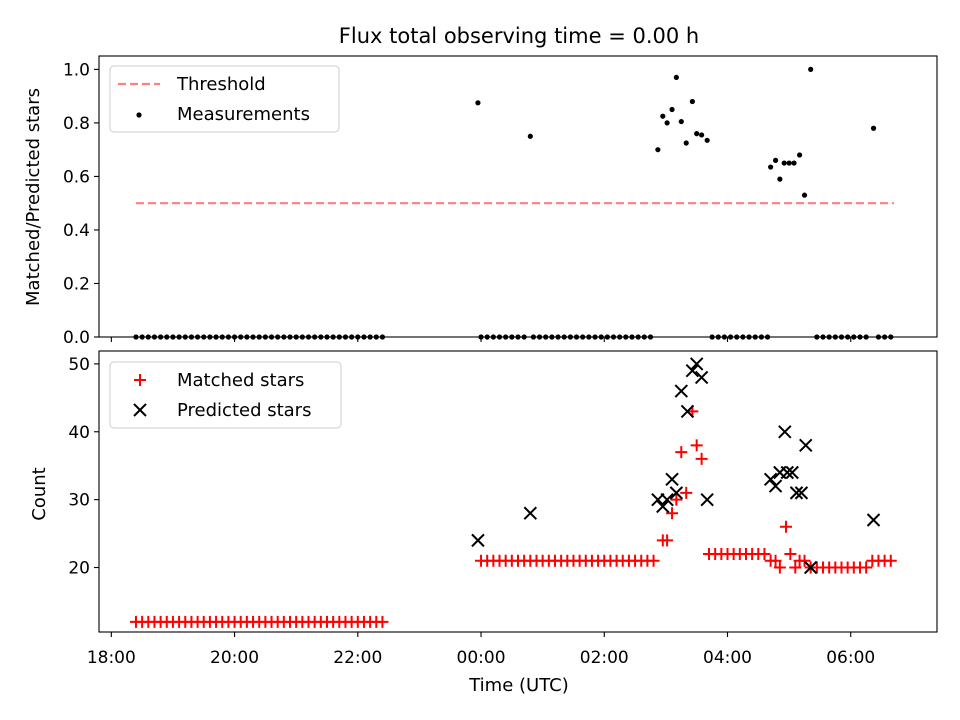 This screenshot has height=720, width=960. Describe the element at coordinates (81, 204) in the screenshot. I see `ratio-y-axis: 0.0 0.2 0.4 0.6 0.8 1.0` at that location.